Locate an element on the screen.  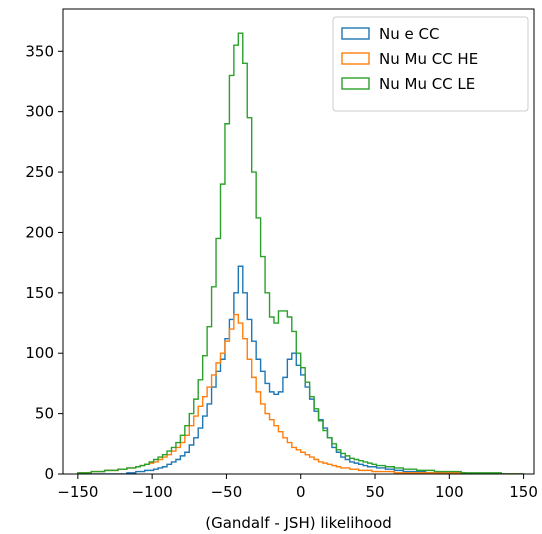
y-tick-label: 100 is located at coordinates (39, 353).